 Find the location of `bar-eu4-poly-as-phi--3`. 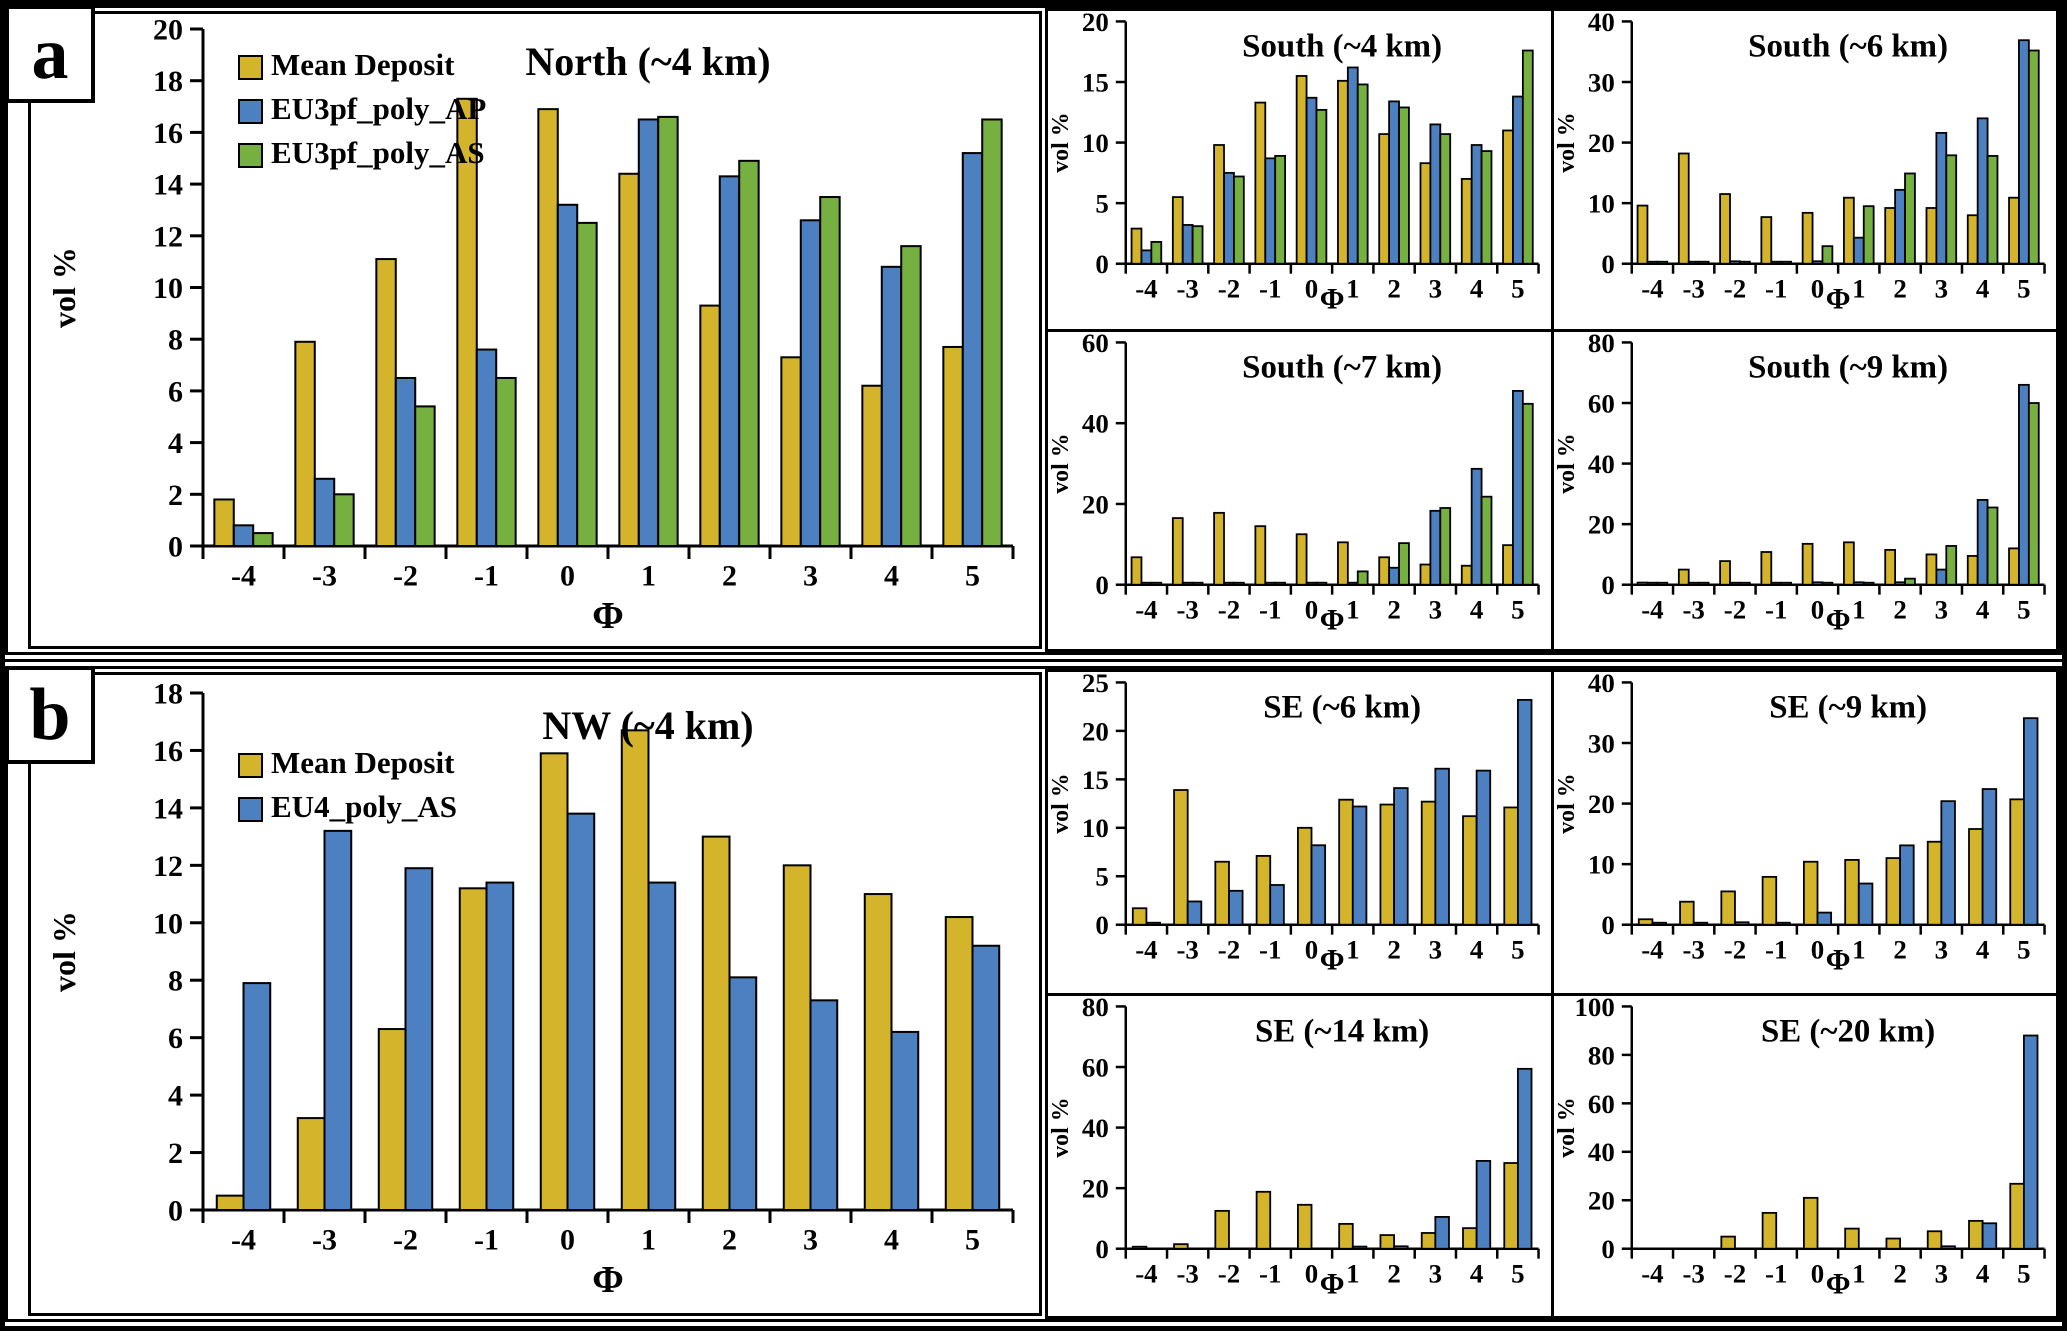

bar-eu4-poly-as-phi--3 is located at coordinates (1194, 913).